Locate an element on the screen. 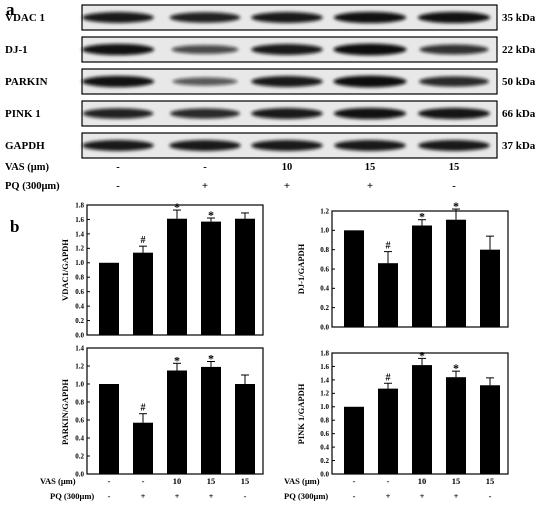 The height and width of the screenshot is (507, 550). molecular-weight-label: 37 kDa is located at coordinates (519, 146).